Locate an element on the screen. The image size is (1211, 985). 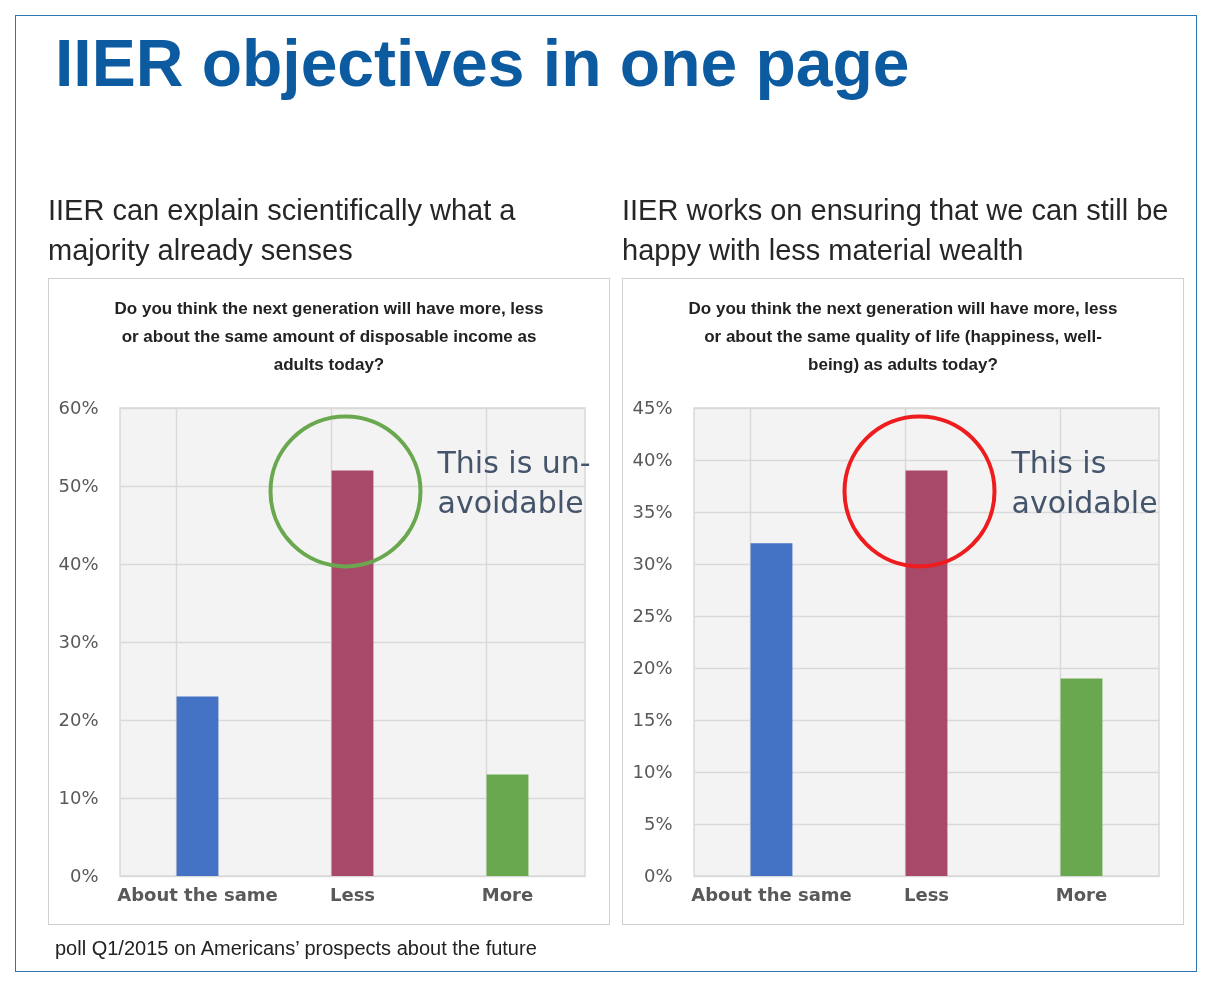
chart-subtitle: IIER works on ensuring that we can still be happy with less material wealth is located at coordinates (896, 230).